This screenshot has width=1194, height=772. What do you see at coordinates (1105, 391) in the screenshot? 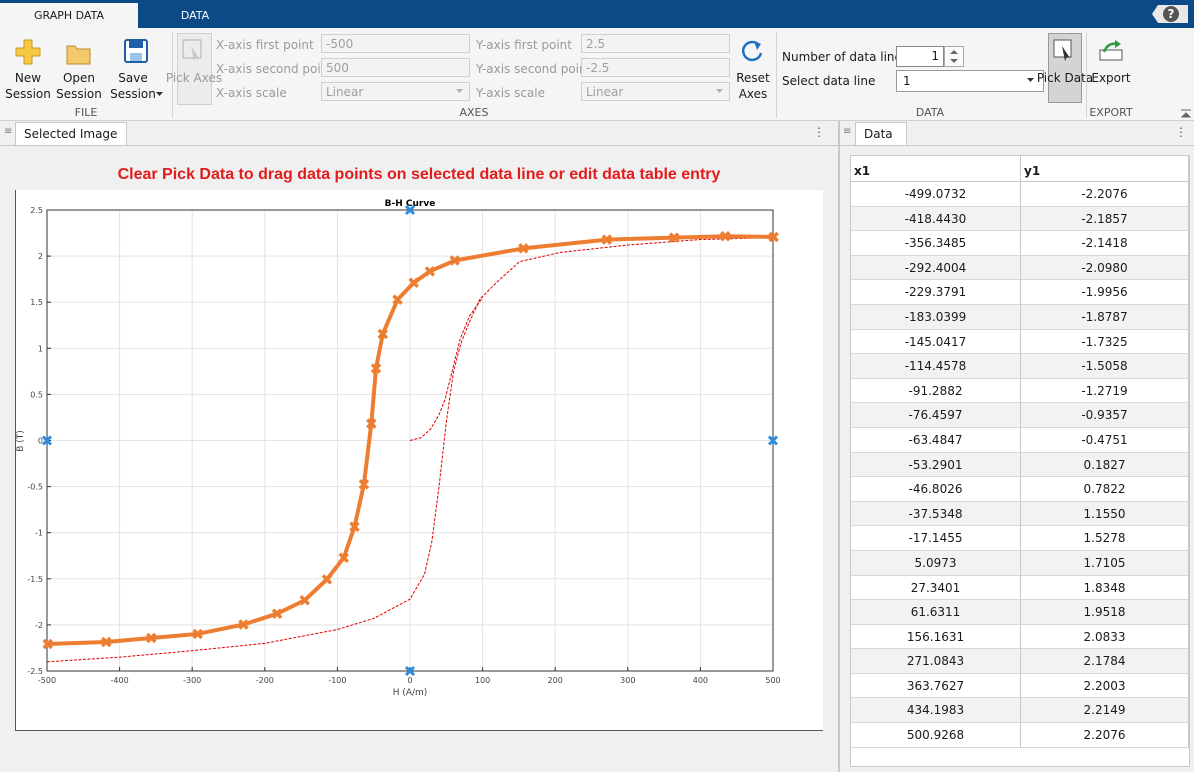
I see `table-cell: -1.2719` at bounding box center [1105, 391].